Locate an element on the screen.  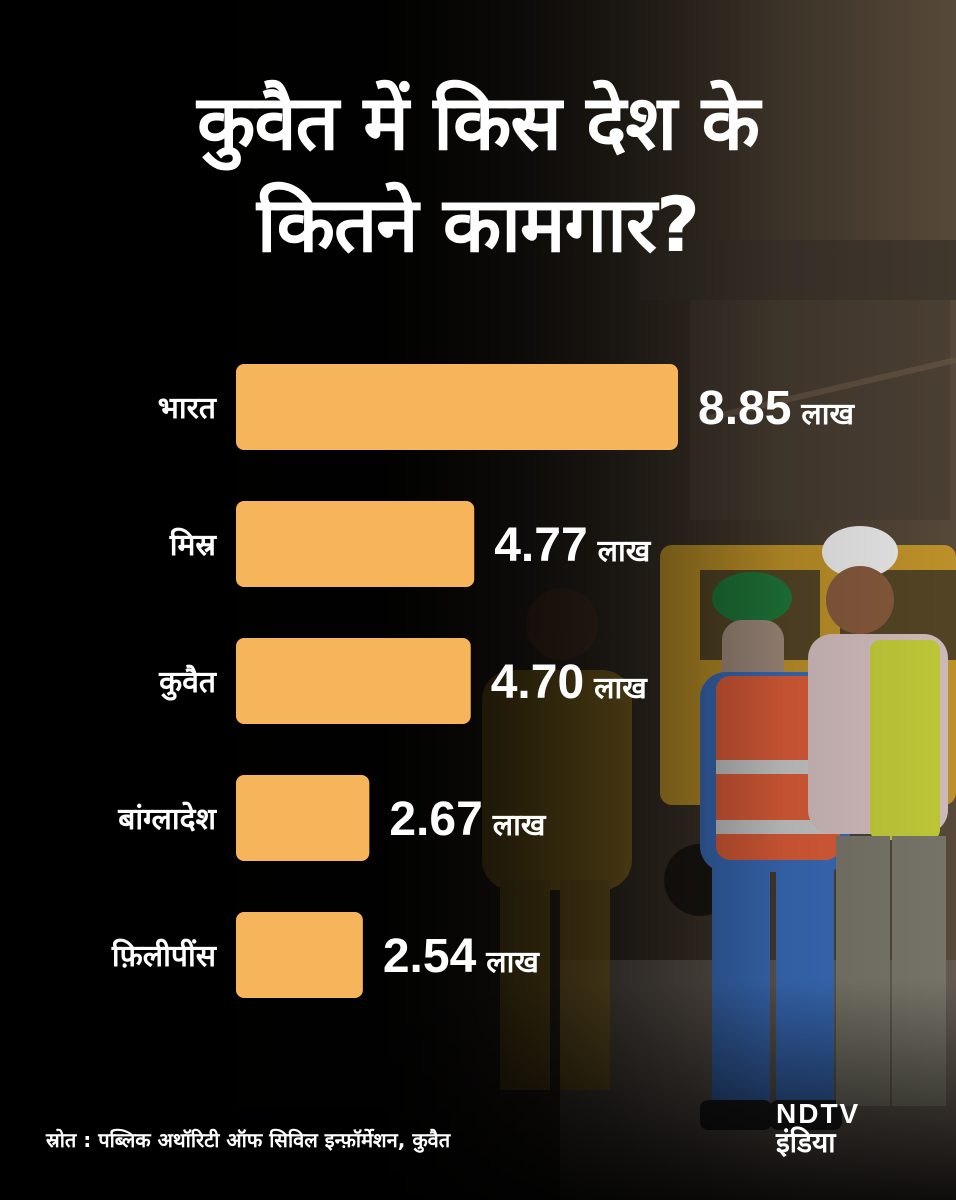
category-label-3: बांग्लादेश is located at coordinates (167, 819).